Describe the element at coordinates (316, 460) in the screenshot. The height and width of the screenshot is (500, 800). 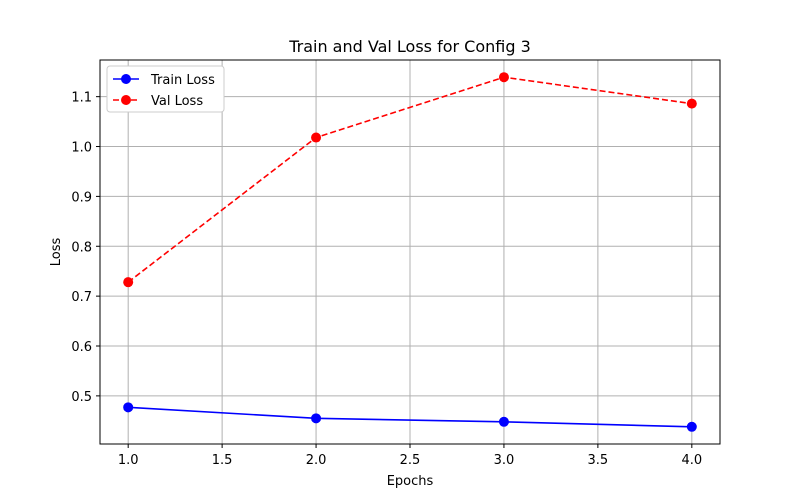
I see `x-tick-label: 2.0` at that location.